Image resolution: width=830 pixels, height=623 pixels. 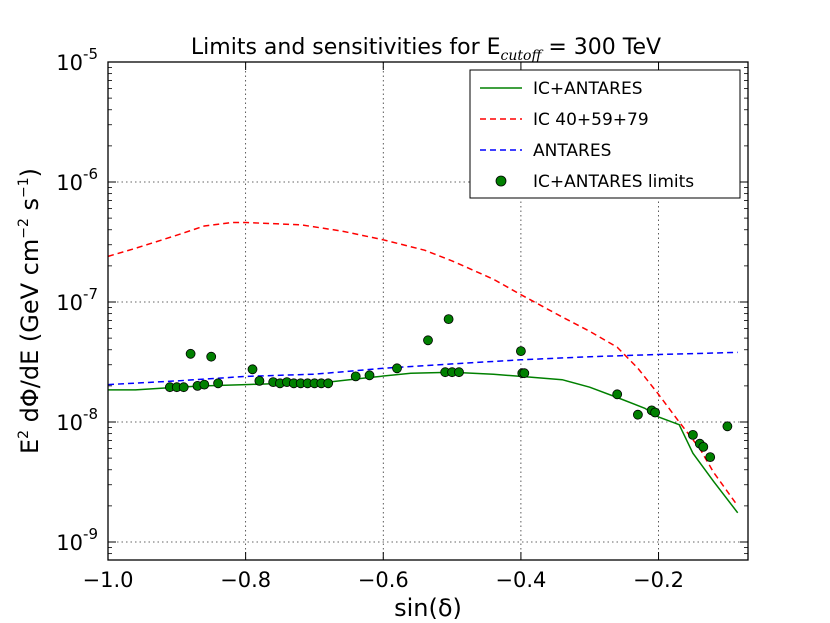 I want to click on series-line-antares, so click(x=422, y=368).